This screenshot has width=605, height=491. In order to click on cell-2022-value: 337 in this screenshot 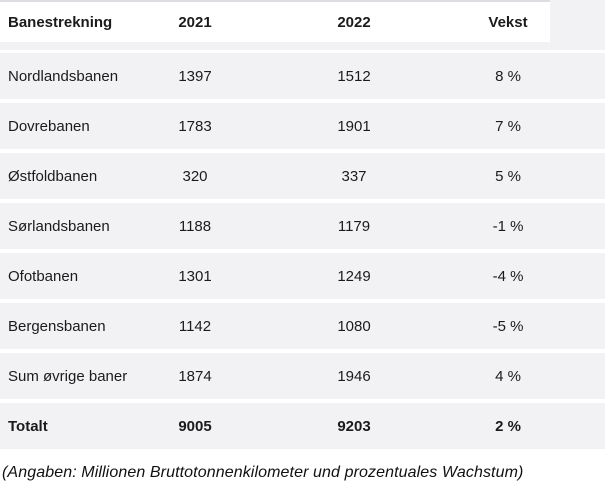, I will do `click(354, 176)`.